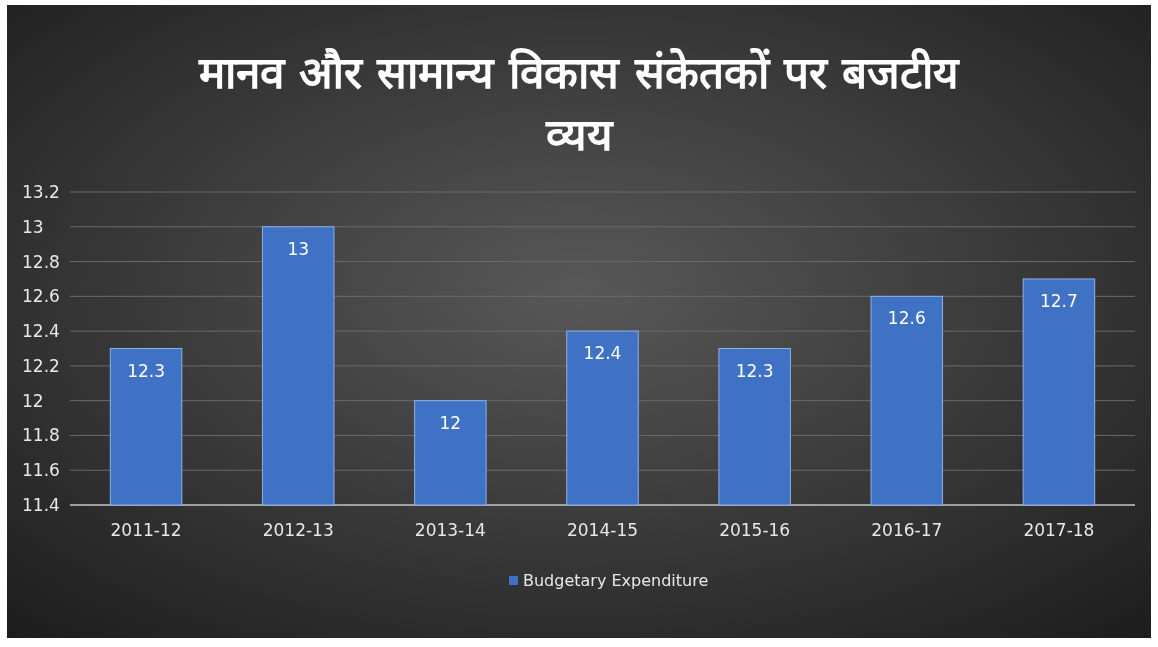 This screenshot has width=1158, height=647. What do you see at coordinates (41, 296) in the screenshot?
I see `text: 12.6` at bounding box center [41, 296].